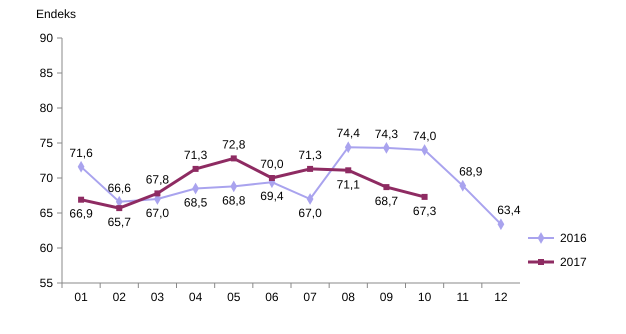 The height and width of the screenshot is (334, 626). Describe the element at coordinates (47, 143) in the screenshot. I see `y-tick-label: 75` at that location.